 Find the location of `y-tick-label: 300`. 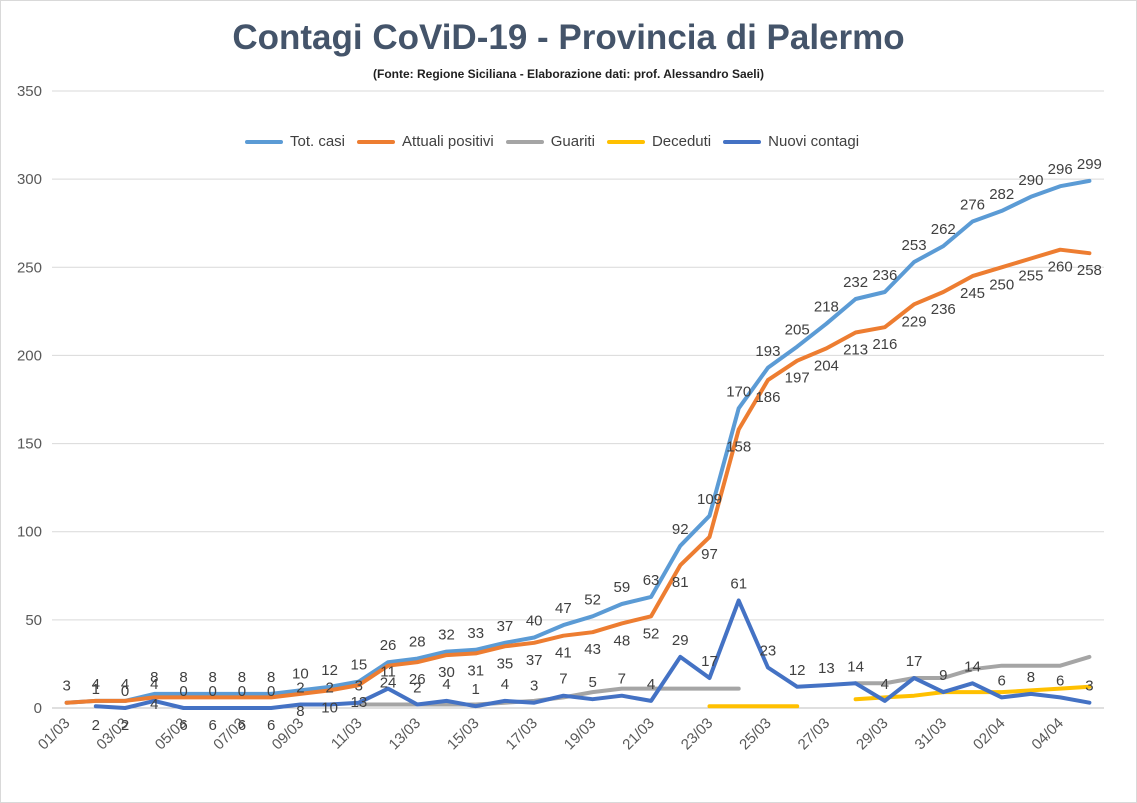

y-tick-label: 300 is located at coordinates (29, 179).